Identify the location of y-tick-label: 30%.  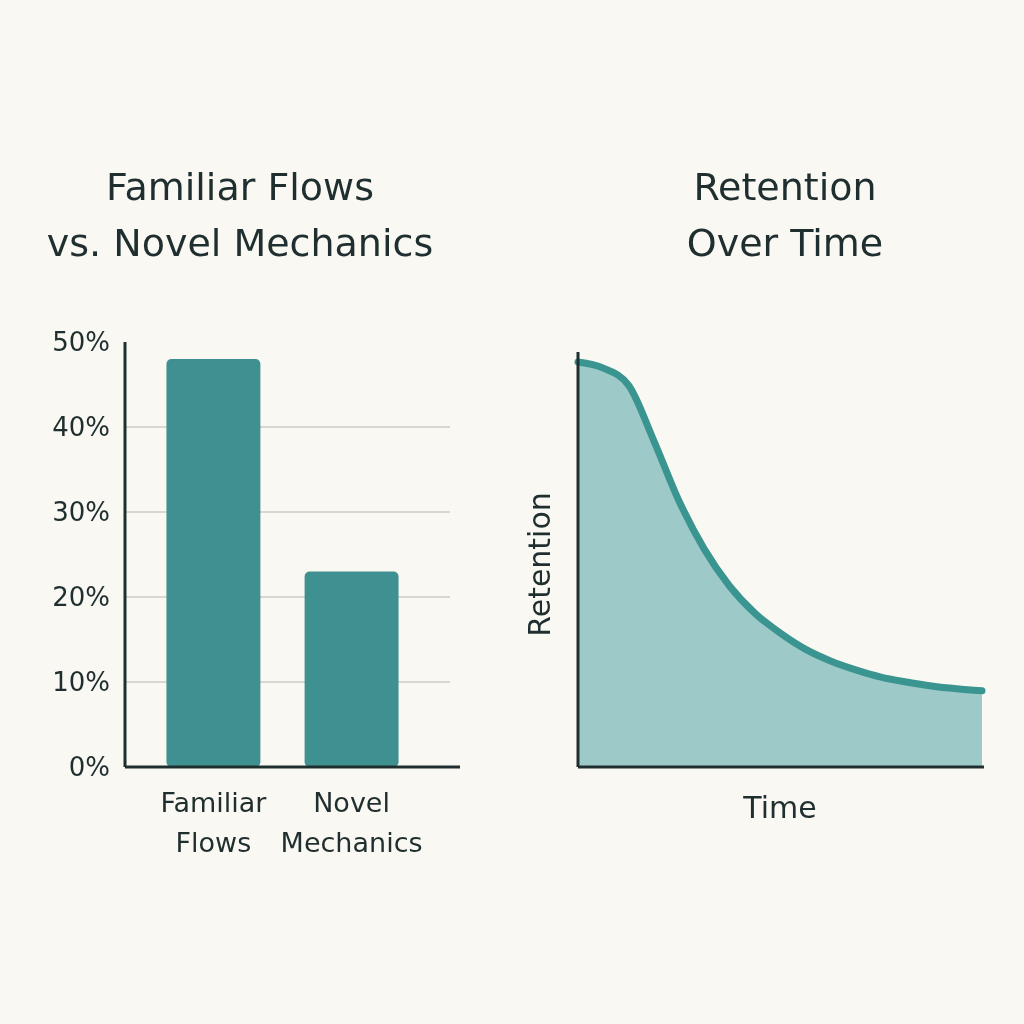
(81, 512).